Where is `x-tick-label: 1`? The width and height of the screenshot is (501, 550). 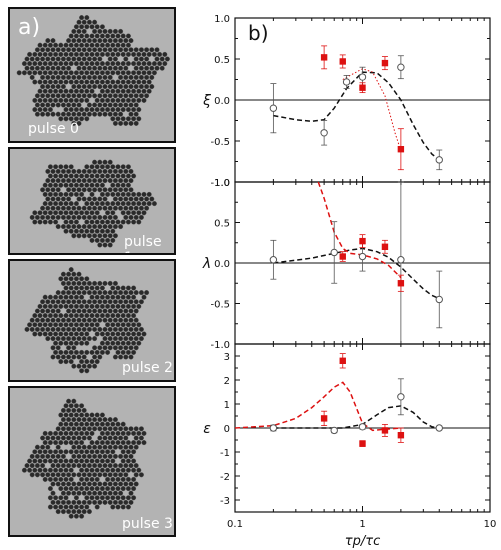
x-tick-label: 1 is located at coordinates (362, 524).